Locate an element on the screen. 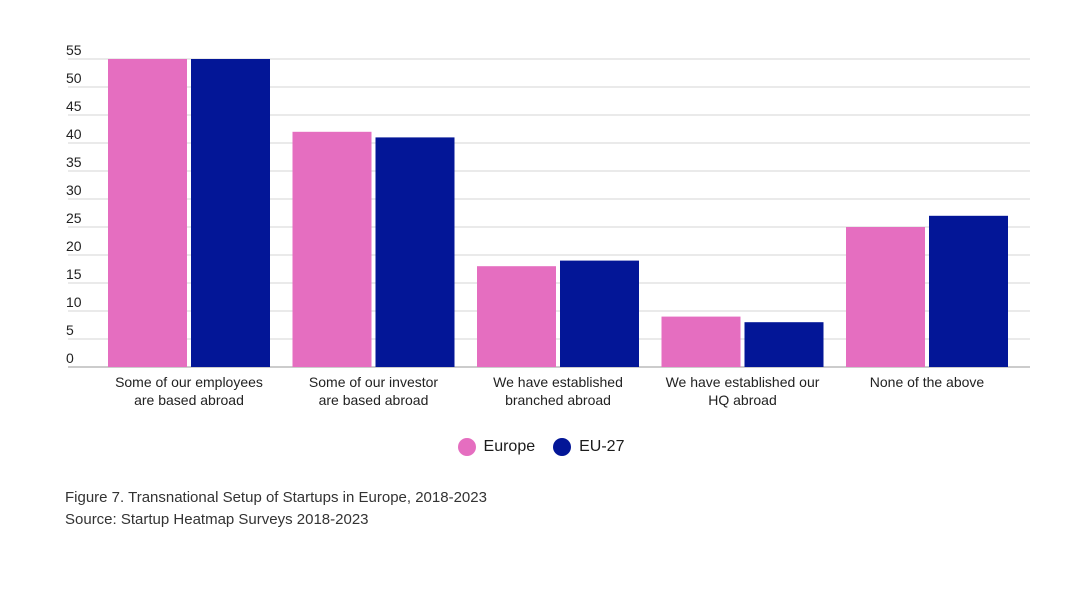 The width and height of the screenshot is (1082, 602). legend: Europe EU-27 is located at coordinates (541, 447).